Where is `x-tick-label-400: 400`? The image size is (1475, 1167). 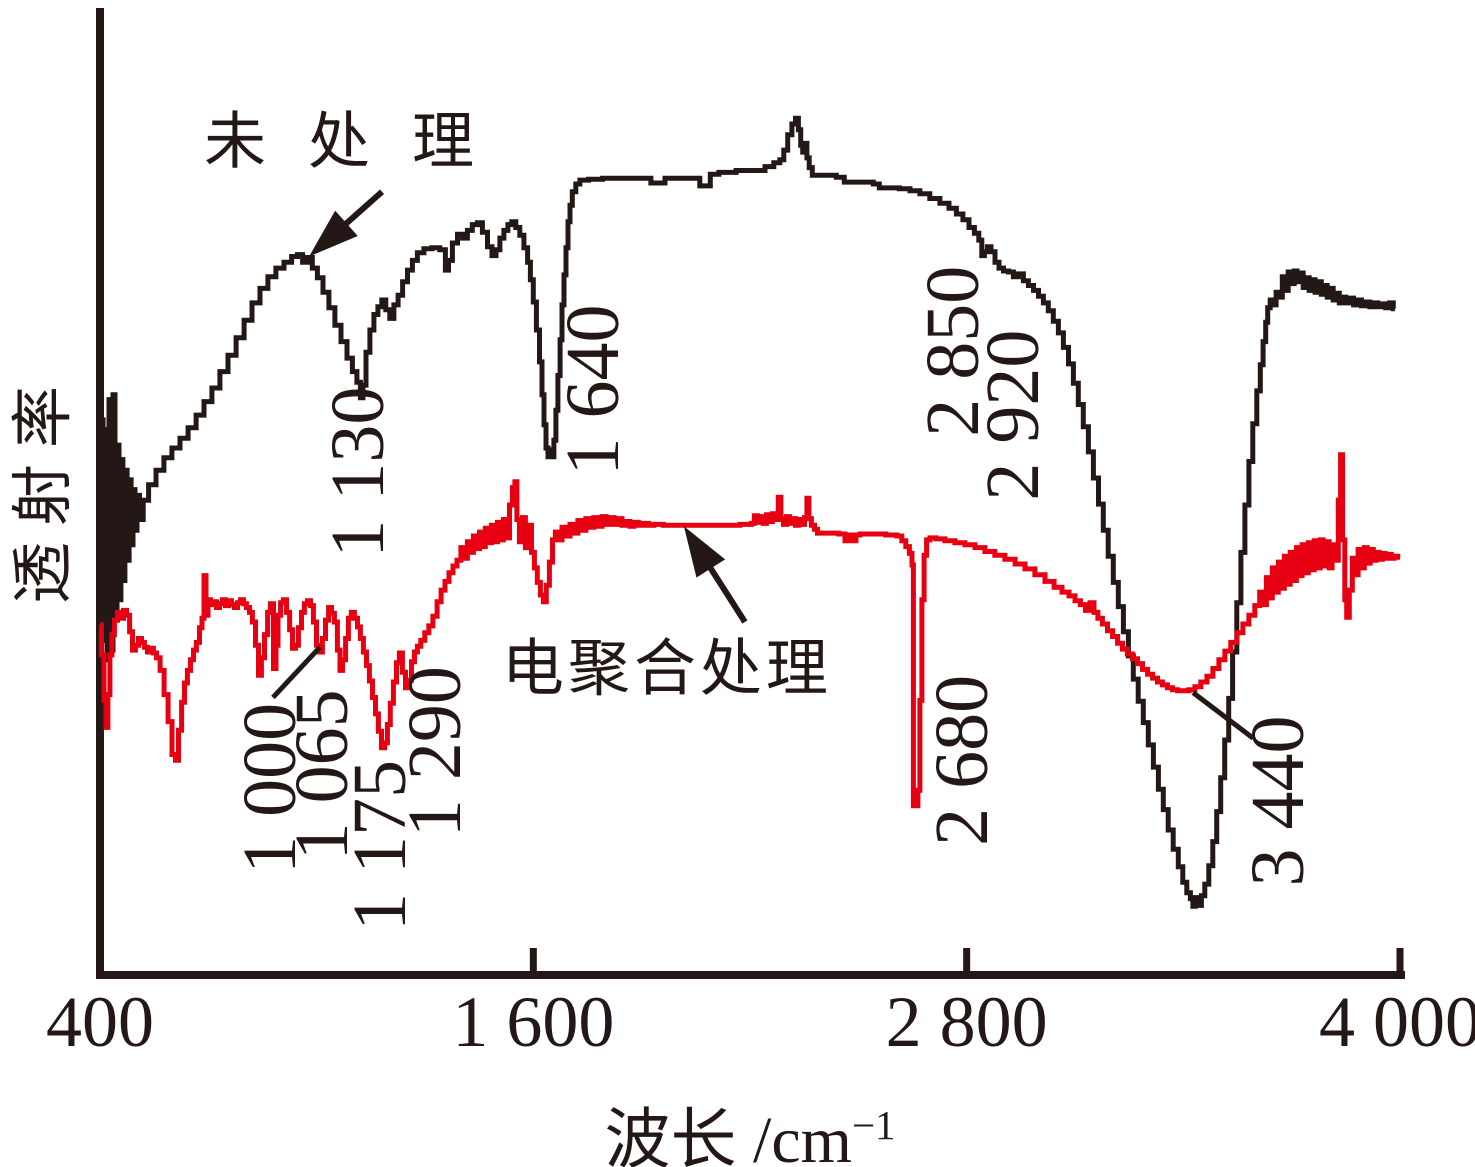 x-tick-label-400: 400 is located at coordinates (100, 1022).